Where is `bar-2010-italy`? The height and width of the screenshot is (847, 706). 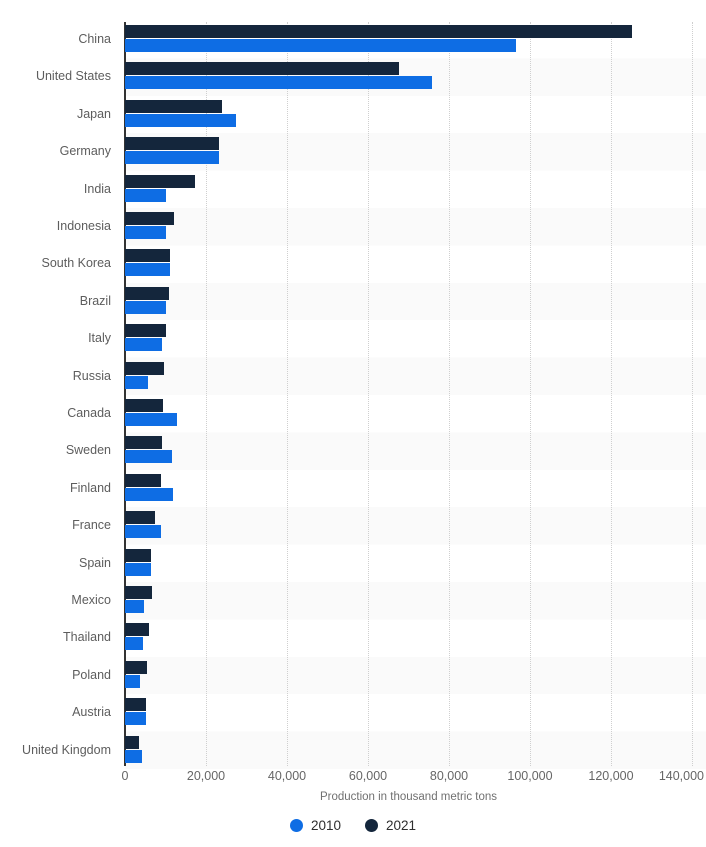 bar-2010-italy is located at coordinates (143, 345).